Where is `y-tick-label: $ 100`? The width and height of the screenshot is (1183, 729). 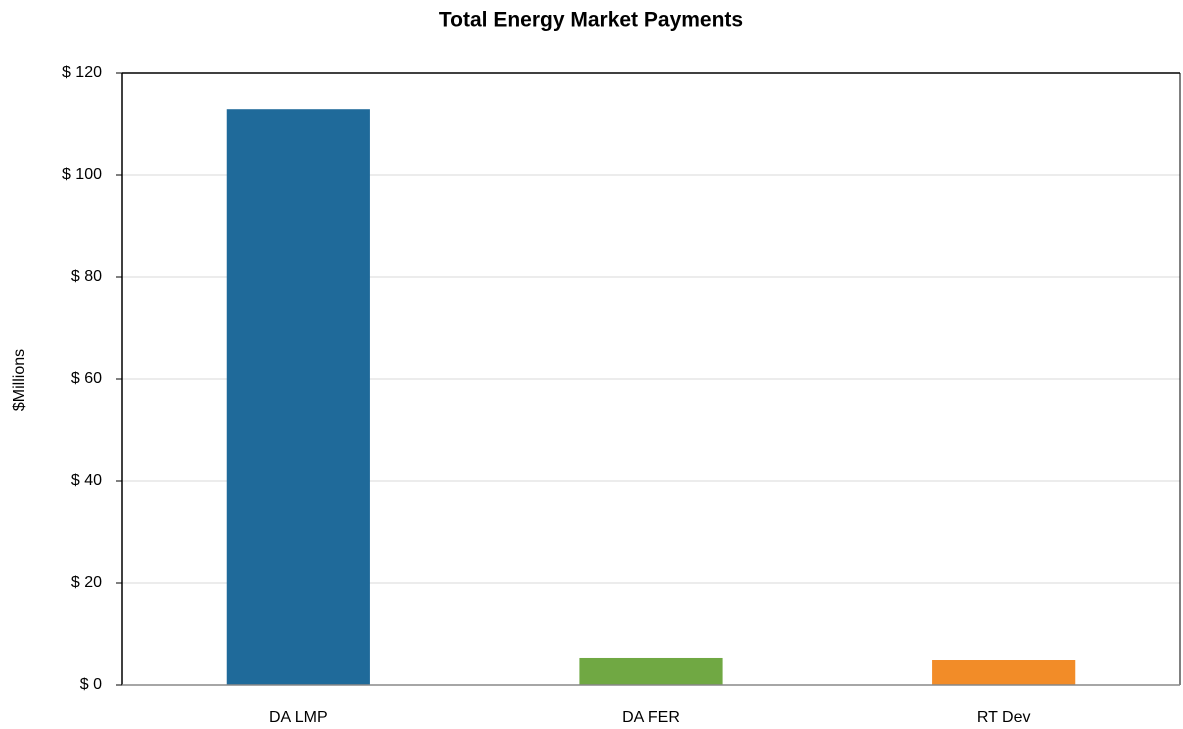
y-tick-label: $ 100 is located at coordinates (82, 174).